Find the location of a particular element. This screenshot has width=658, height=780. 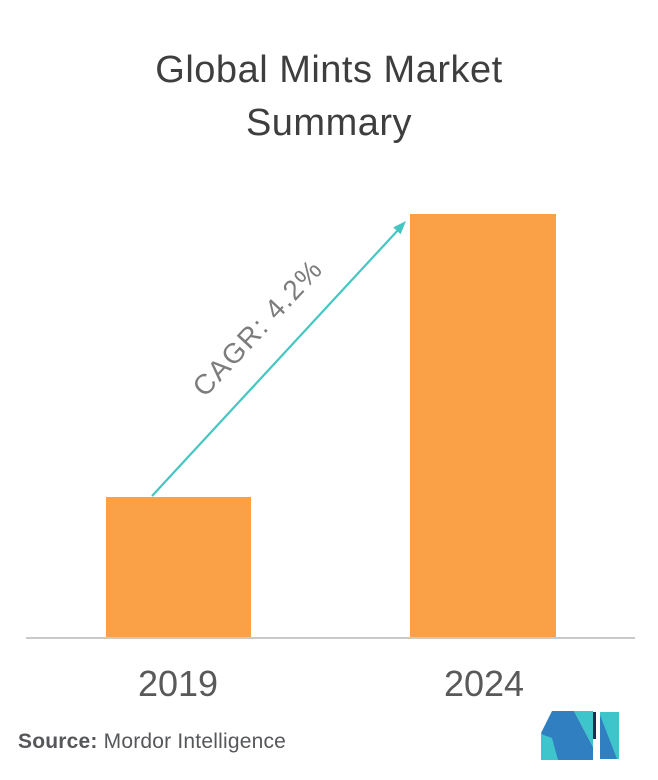

logo-right-blue-triangle is located at coordinates (608, 737).